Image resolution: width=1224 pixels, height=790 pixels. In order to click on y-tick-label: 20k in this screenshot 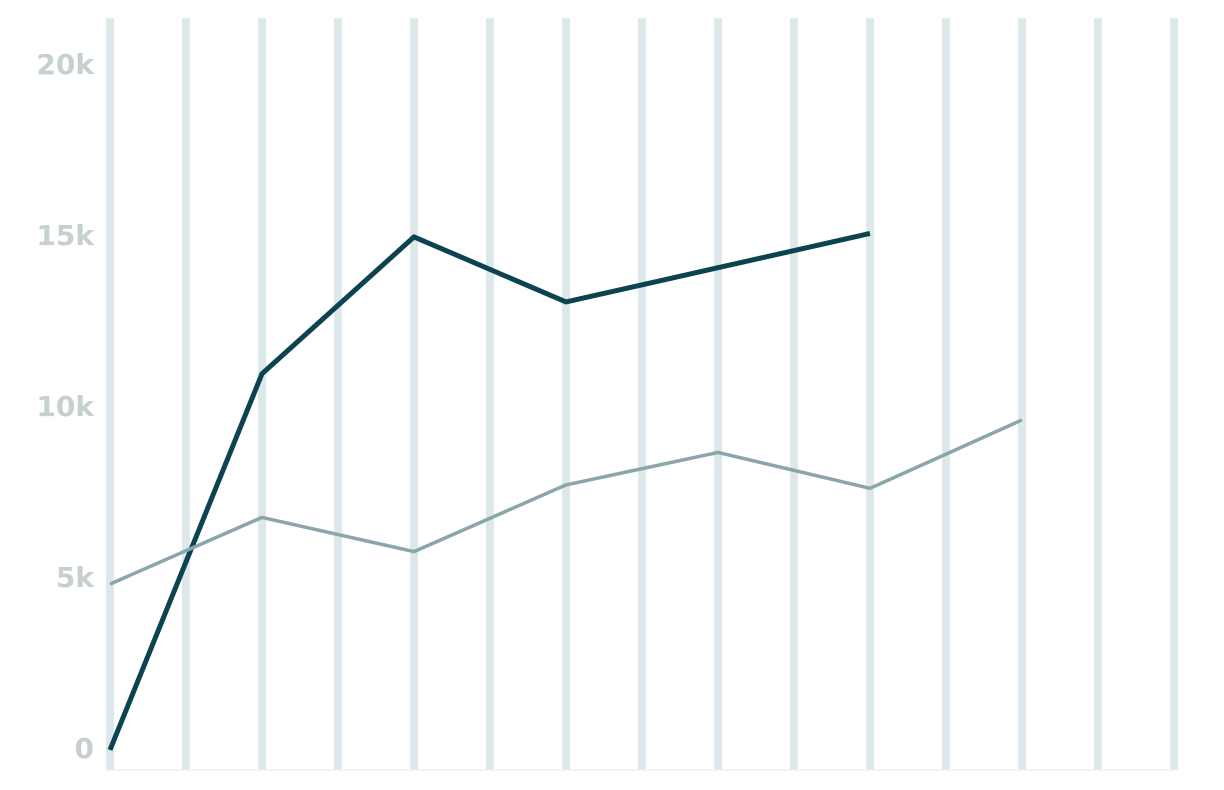, I will do `click(65, 64)`.